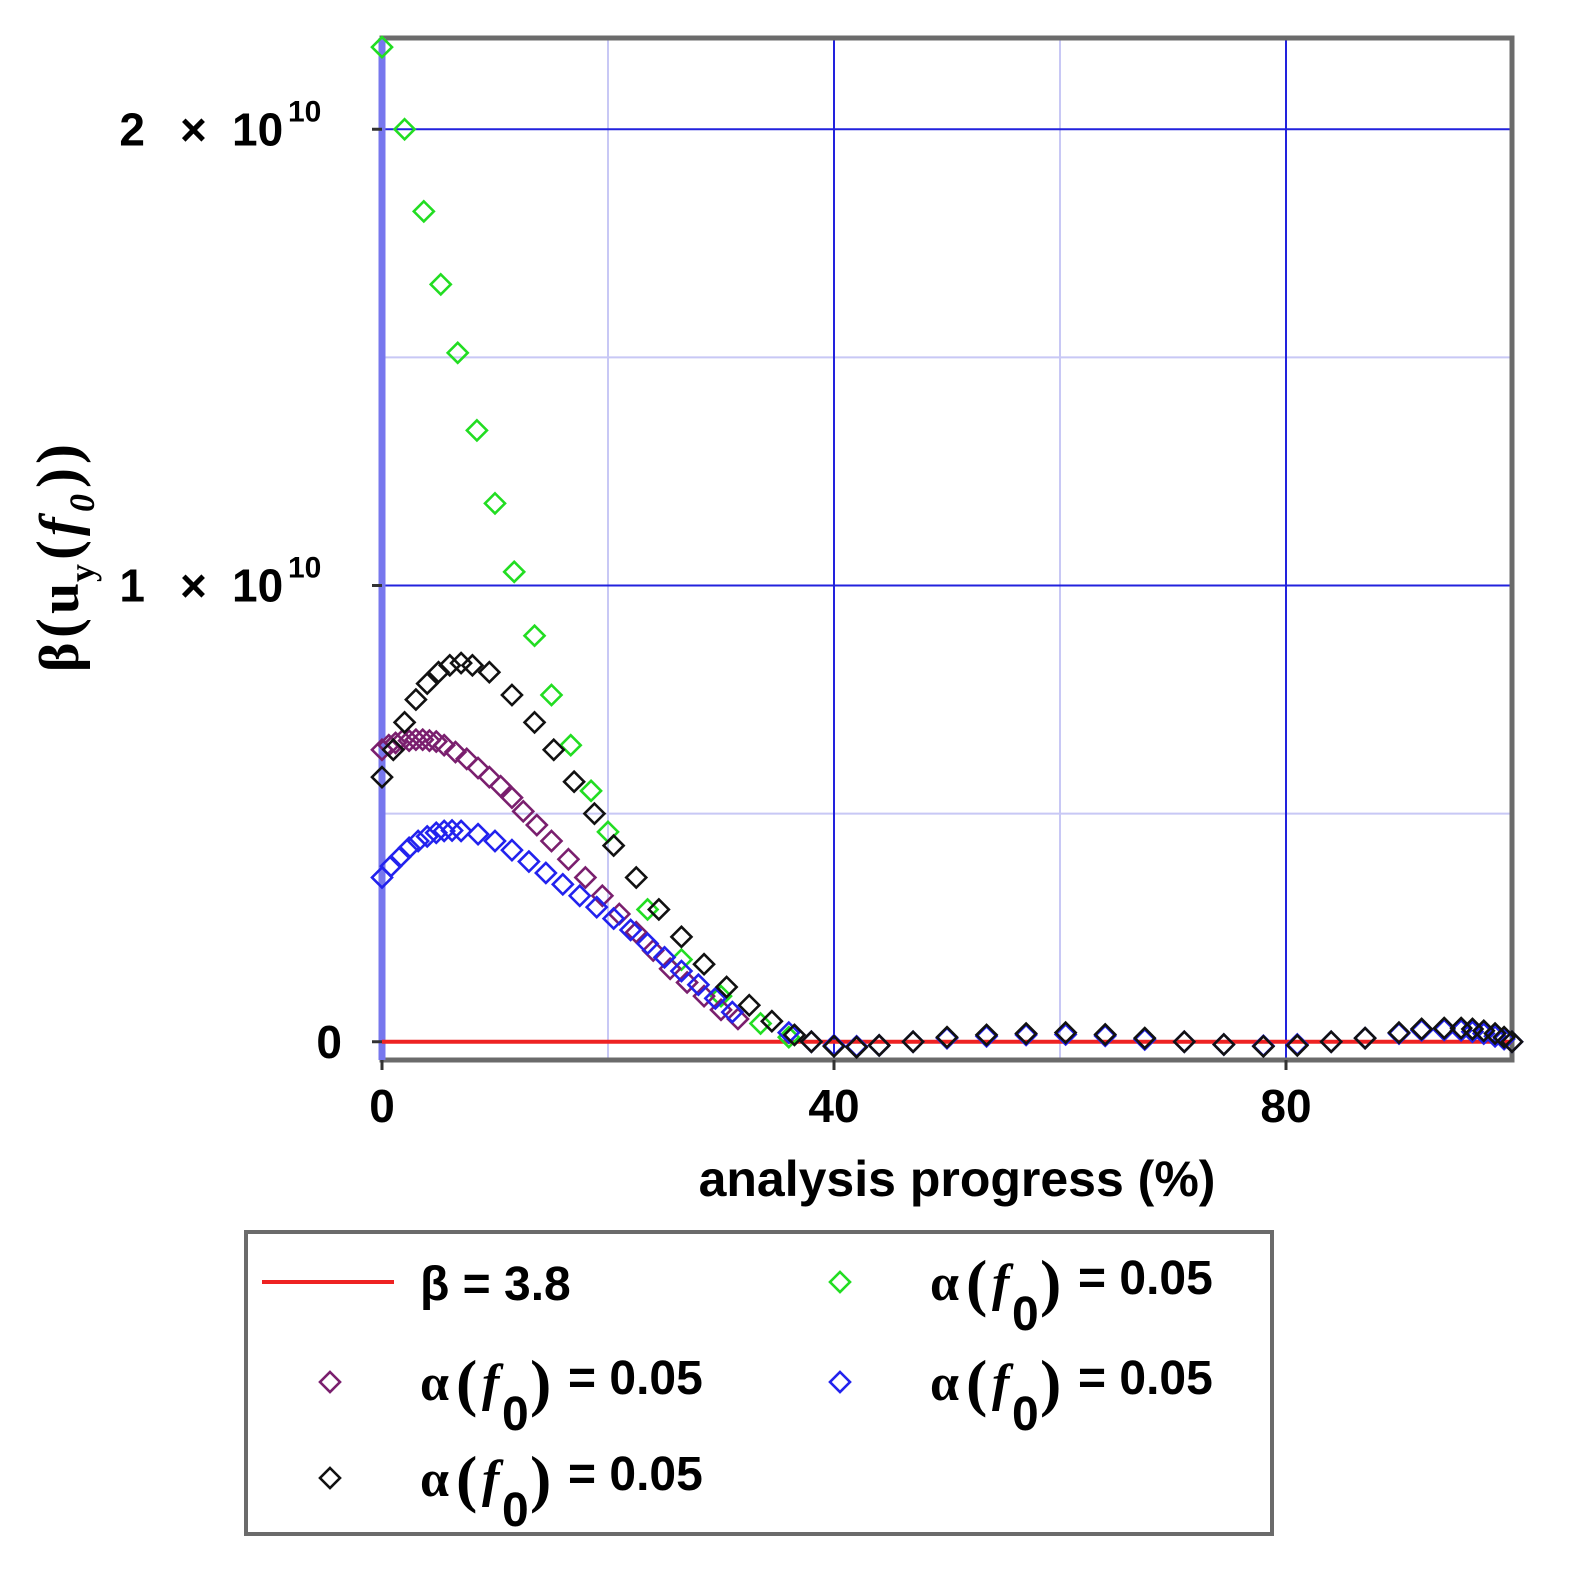 The image size is (1574, 1594). Describe the element at coordinates (60, 598) in the screenshot. I see `y-label-var: u` at that location.